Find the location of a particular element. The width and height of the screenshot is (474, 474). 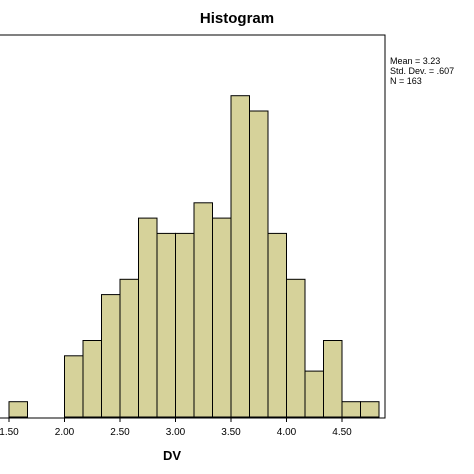

statistics-box: Mean = 3.23 Std. Dev. = .607 N = 163 is located at coordinates (422, 71).